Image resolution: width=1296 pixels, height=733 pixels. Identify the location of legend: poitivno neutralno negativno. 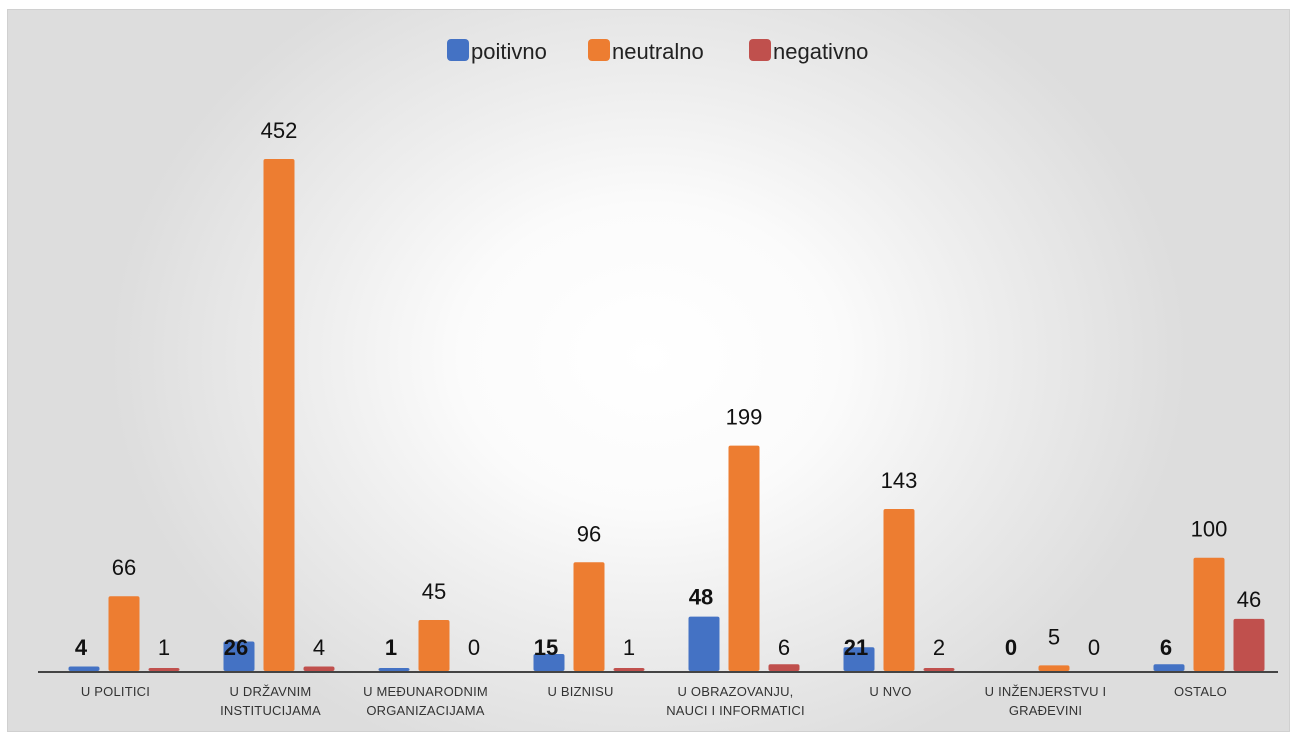
(657, 51).